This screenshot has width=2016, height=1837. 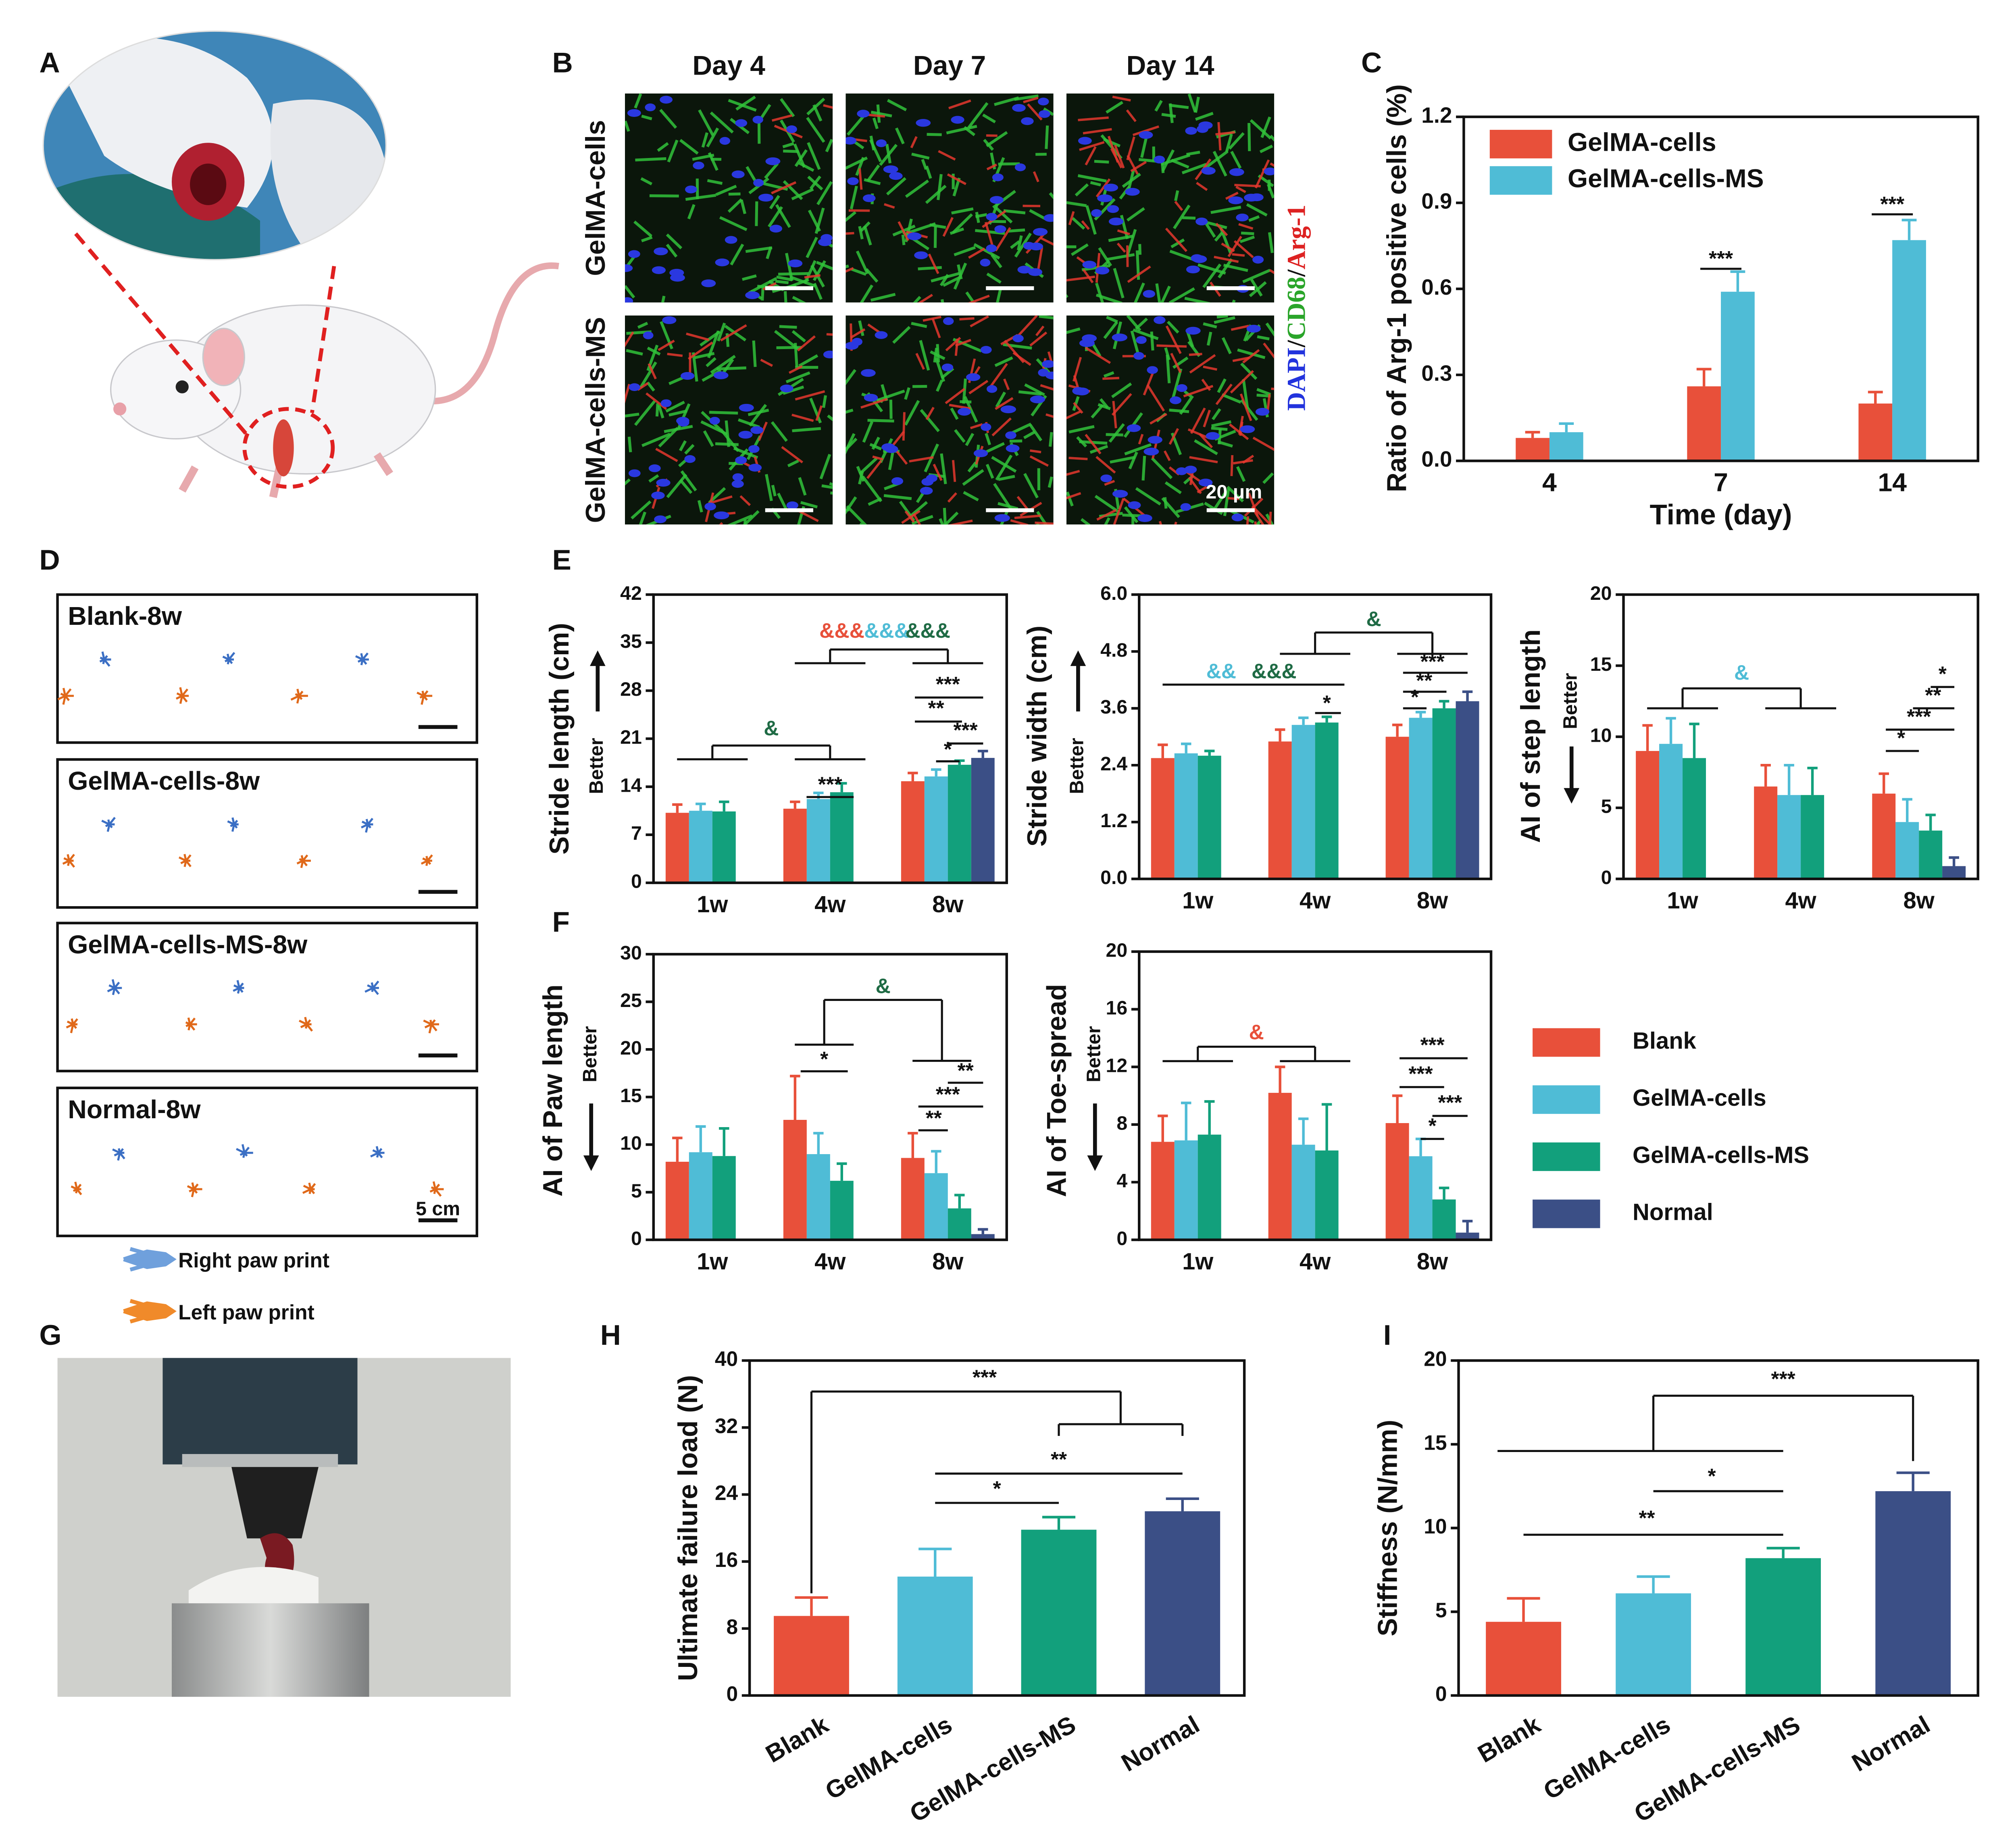 What do you see at coordinates (1436, 460) in the screenshot?
I see `y-tick-label: 0.0` at bounding box center [1436, 460].